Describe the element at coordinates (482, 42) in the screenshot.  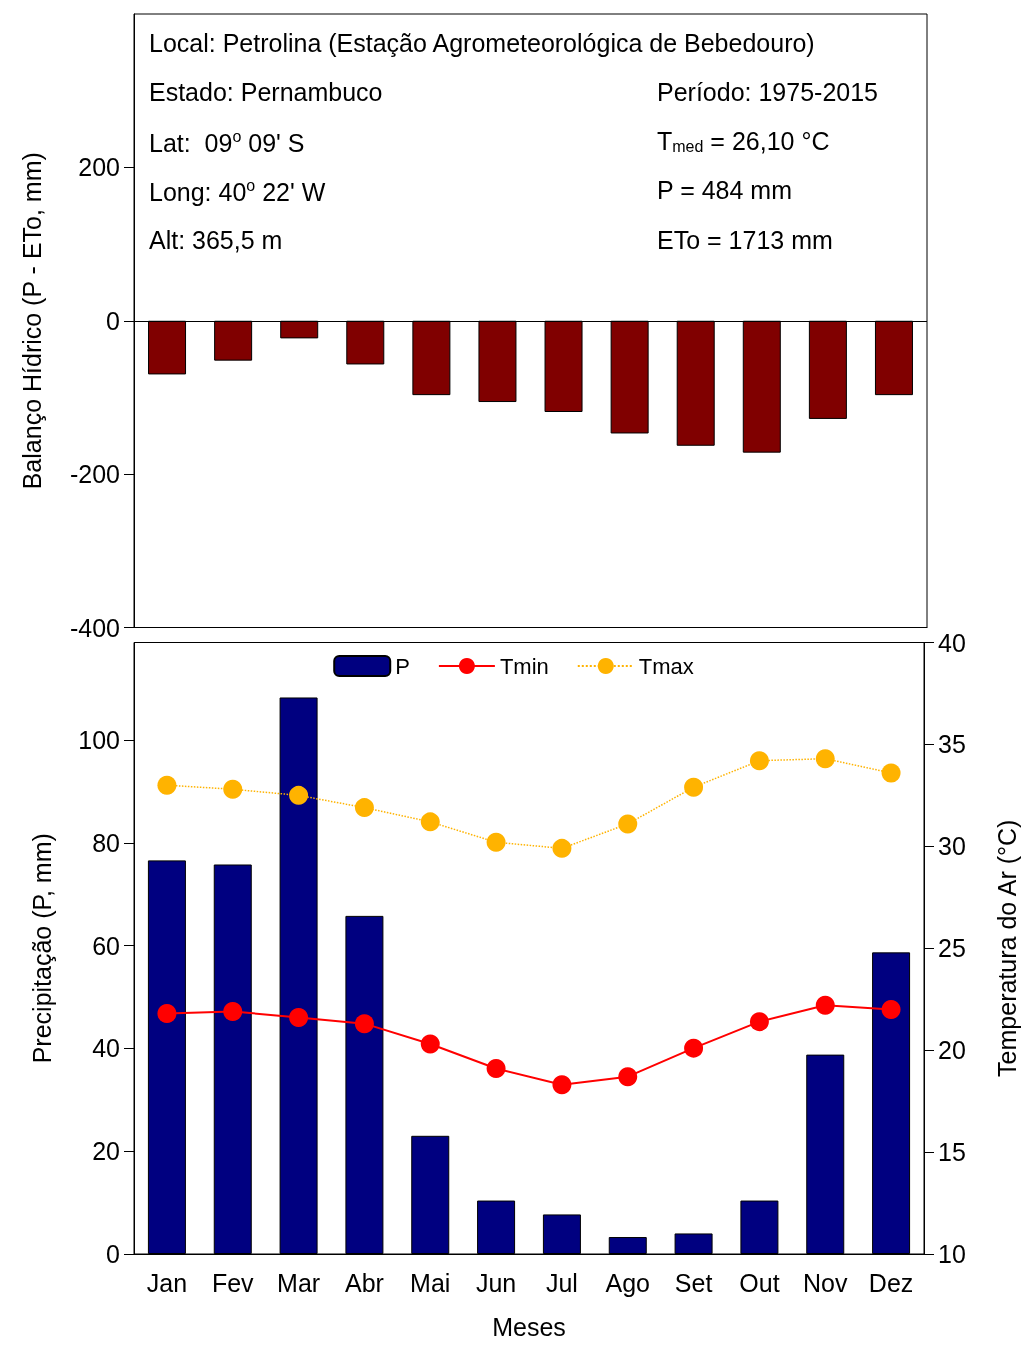
I see `annotation: Local: Petrolina (Estação Agrometeorológica de Bebedouro)` at that location.